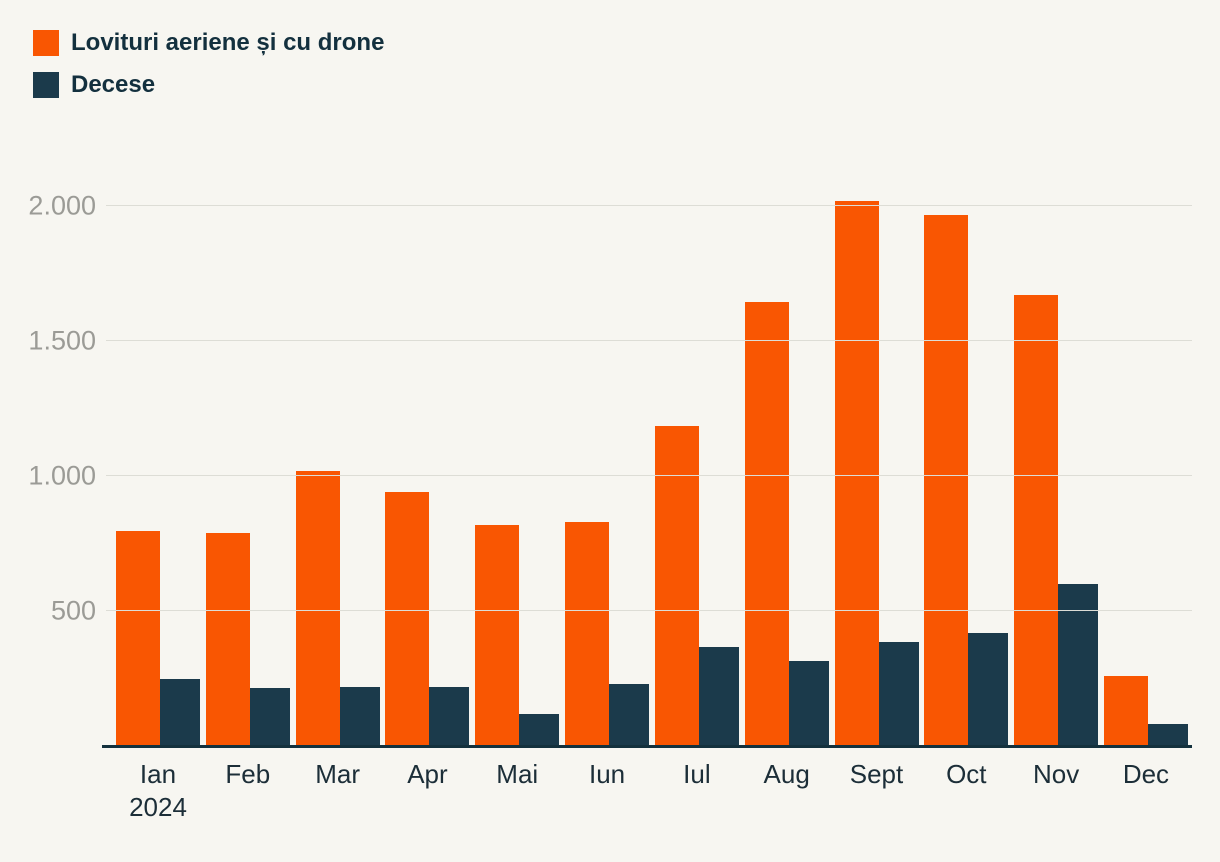 The image size is (1220, 862). I want to click on bar-strikes-aug, so click(766, 523).